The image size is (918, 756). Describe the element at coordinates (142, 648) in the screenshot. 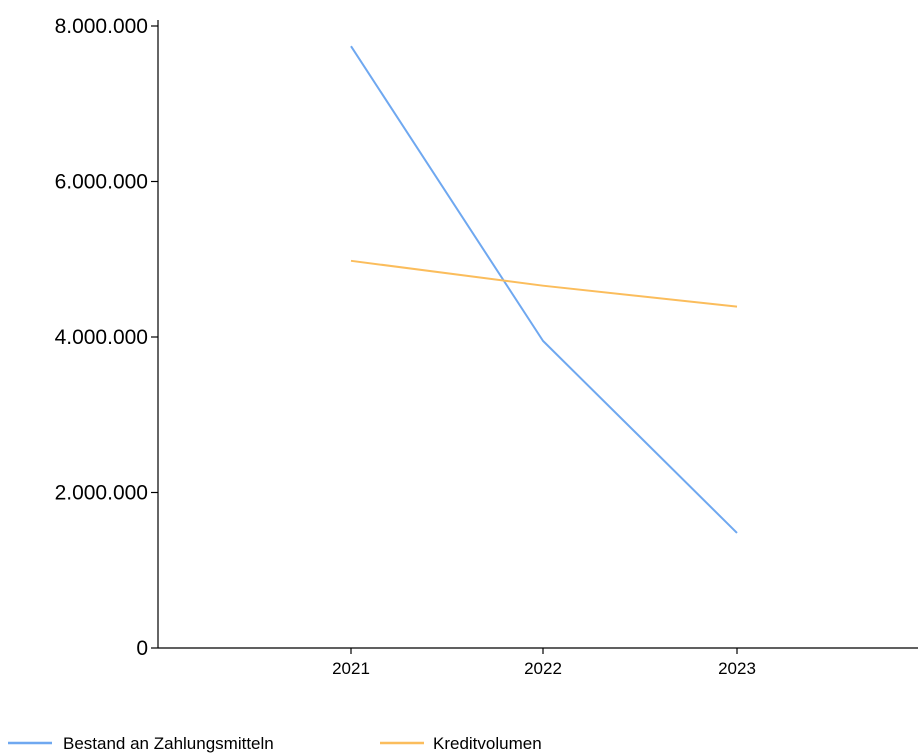

I see `y-tick-label: 0` at that location.